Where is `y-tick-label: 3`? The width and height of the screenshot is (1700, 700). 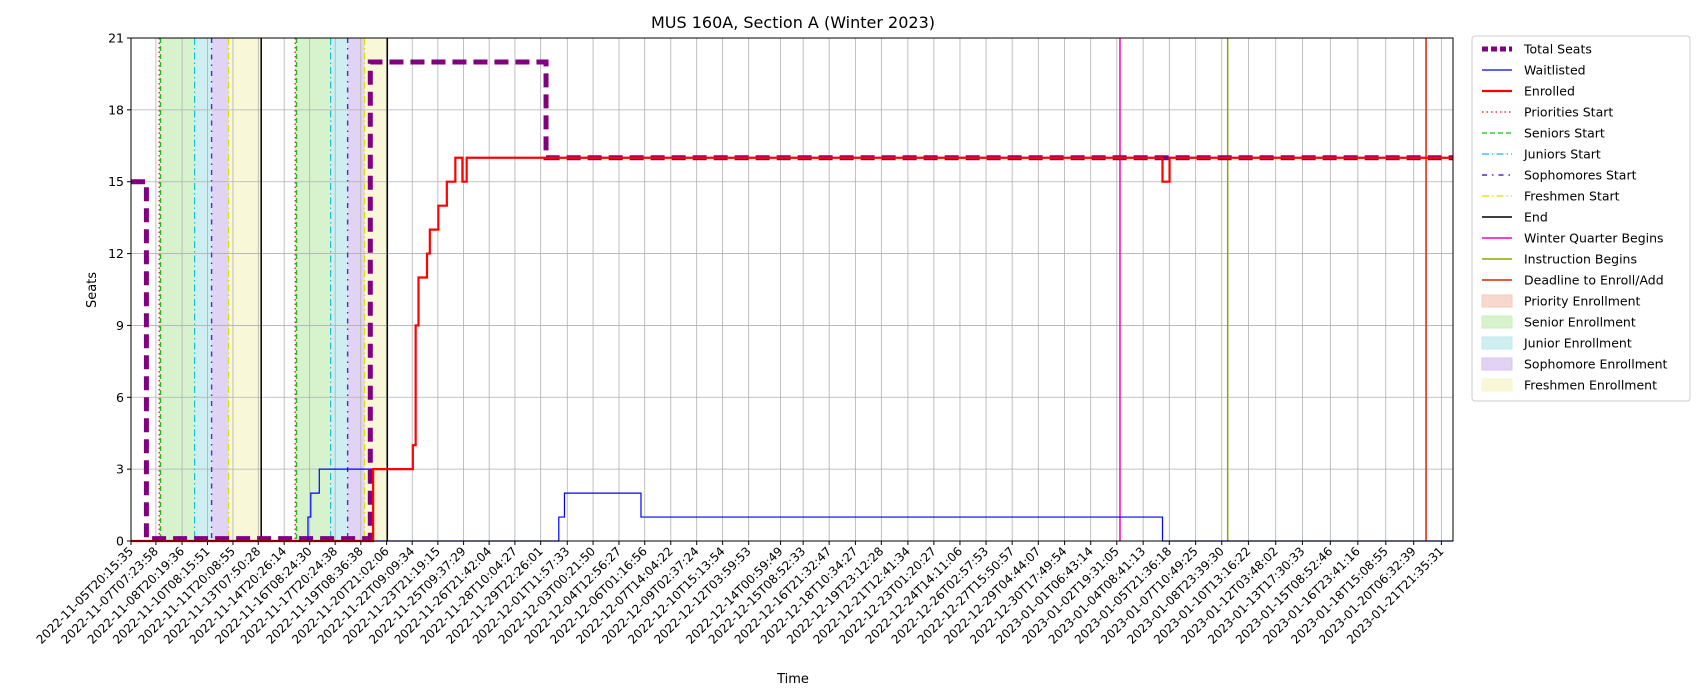
y-tick-label: 3 is located at coordinates (120, 469).